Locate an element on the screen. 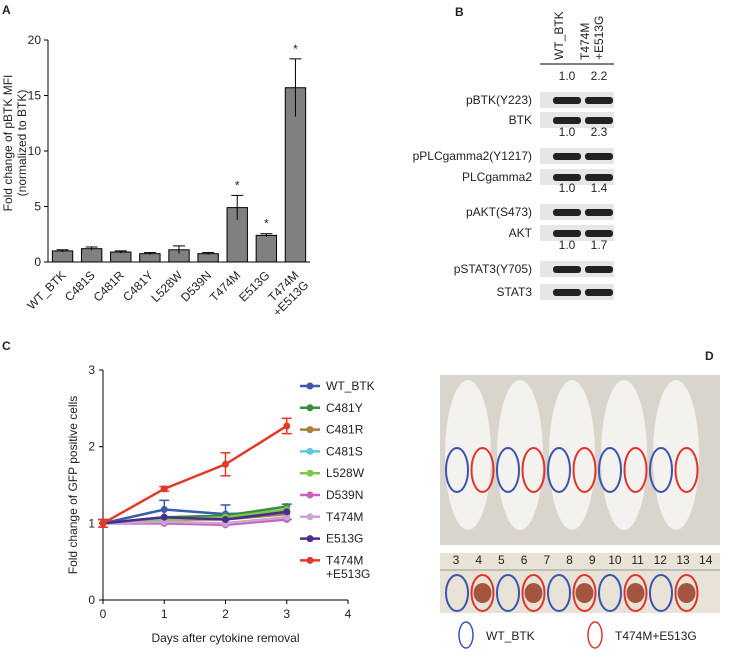 The image size is (731, 658). blot-column-label: T474M+E513G is located at coordinates (592, 38).